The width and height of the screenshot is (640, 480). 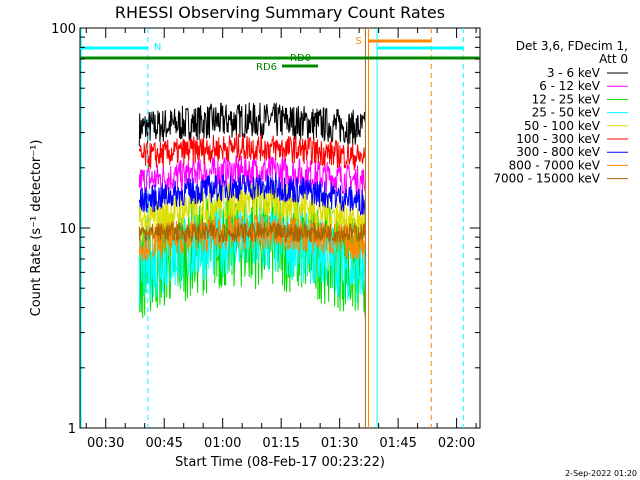 What do you see at coordinates (574, 73) in the screenshot?
I see `legend-label: 3 - 6 keV` at bounding box center [574, 73].